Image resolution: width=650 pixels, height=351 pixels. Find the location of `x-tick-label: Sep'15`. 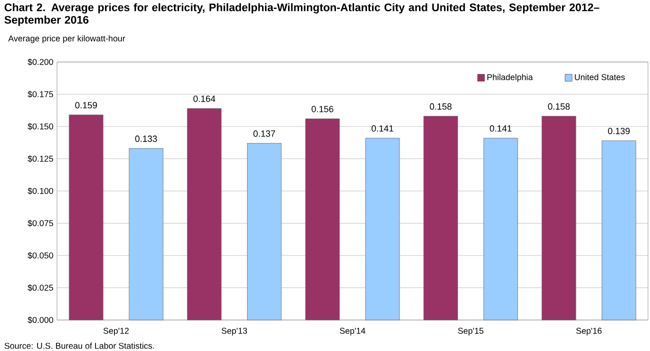

x-tick-label: Sep'15 is located at coordinates (471, 332).